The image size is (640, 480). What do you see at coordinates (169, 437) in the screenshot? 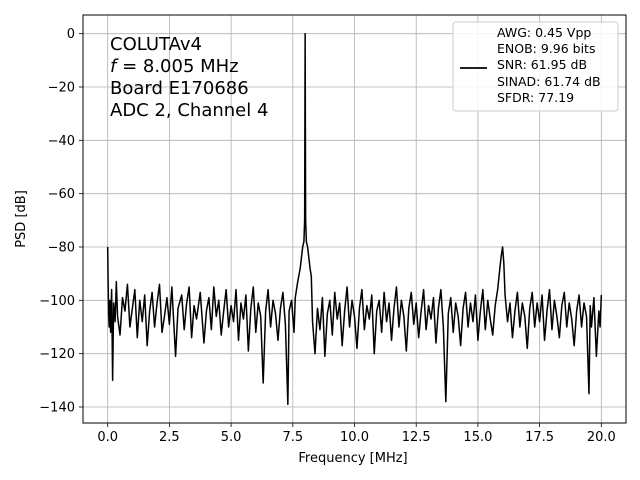
I see `x-tick-label: 2.5` at bounding box center [169, 437].